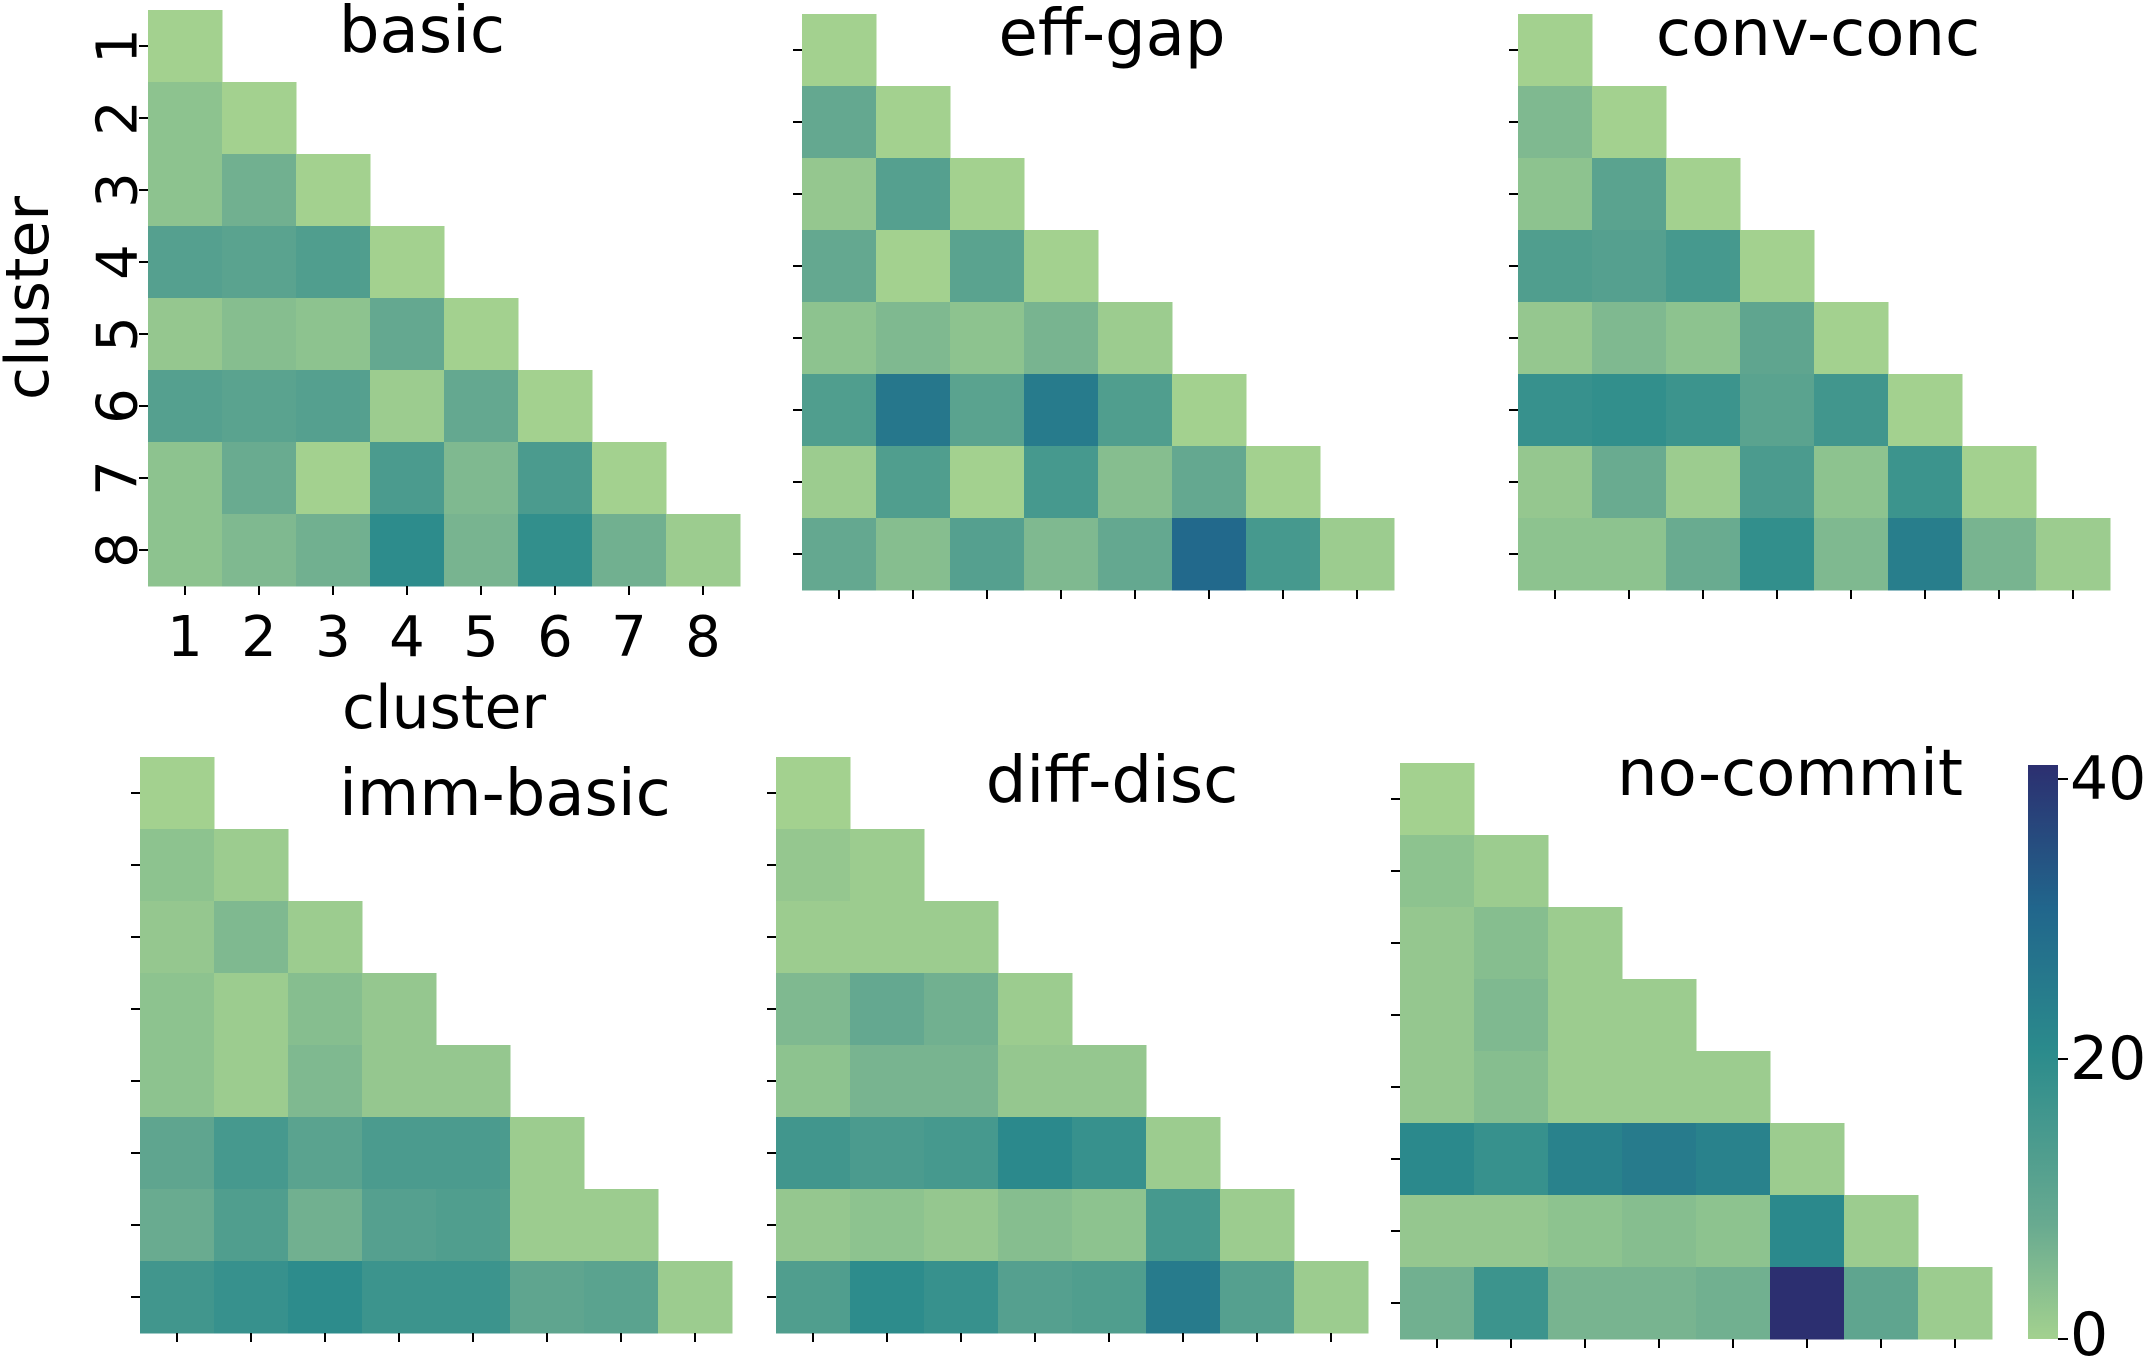 The height and width of the screenshot is (1365, 2150). Describe the element at coordinates (2102, 1054) in the screenshot. I see `colorbar-ticks: 0 20 40` at that location.